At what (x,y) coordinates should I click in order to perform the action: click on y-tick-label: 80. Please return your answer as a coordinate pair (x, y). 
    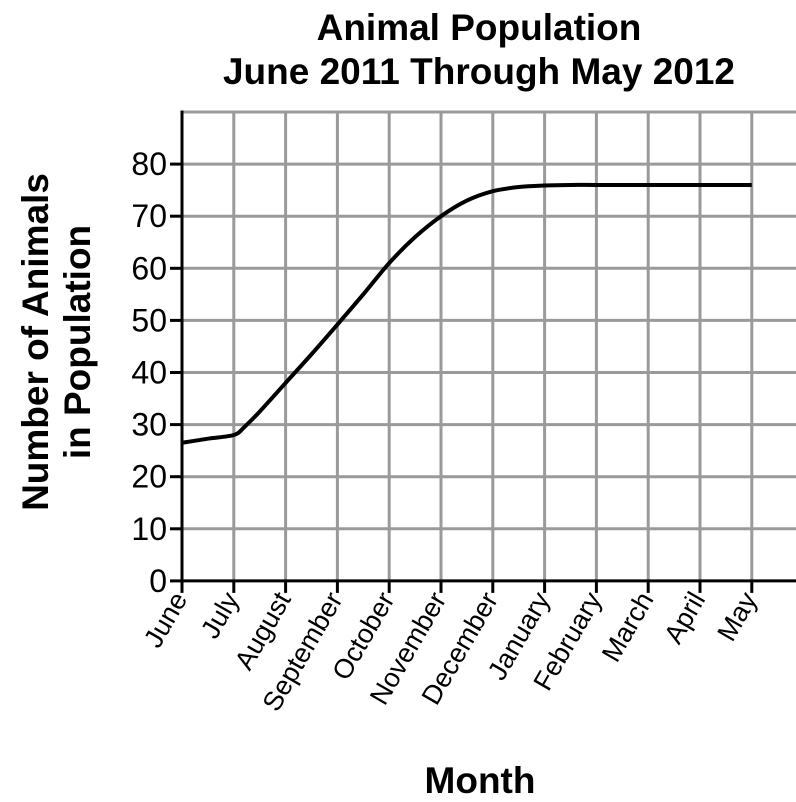
    Looking at the image, I should click on (149, 164).